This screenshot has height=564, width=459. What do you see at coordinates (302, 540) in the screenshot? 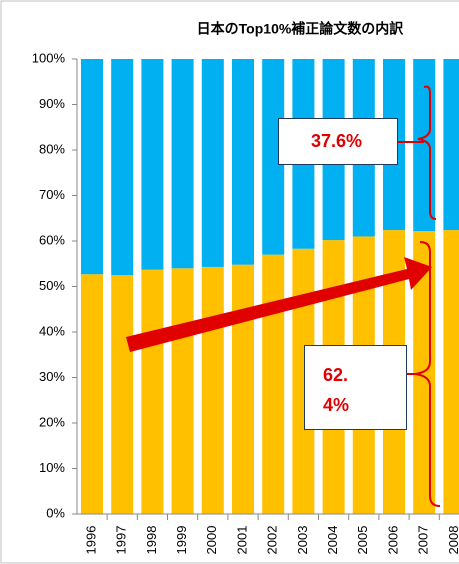
I see `x-tick-label: 2003` at bounding box center [302, 540].